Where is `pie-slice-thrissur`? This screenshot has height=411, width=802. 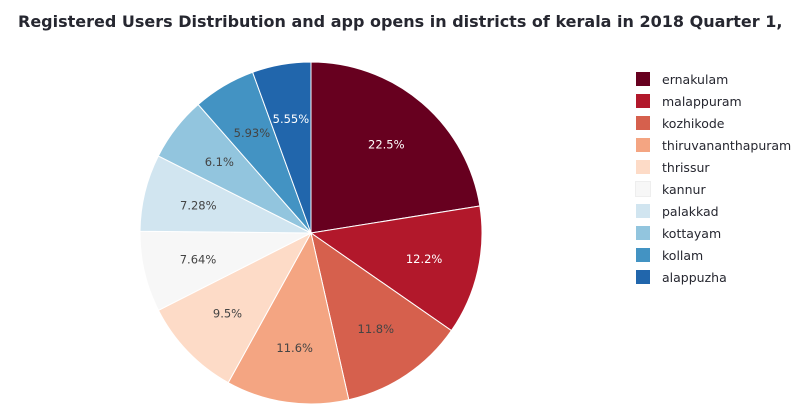
pie-slice-thrissur is located at coordinates (235, 307).